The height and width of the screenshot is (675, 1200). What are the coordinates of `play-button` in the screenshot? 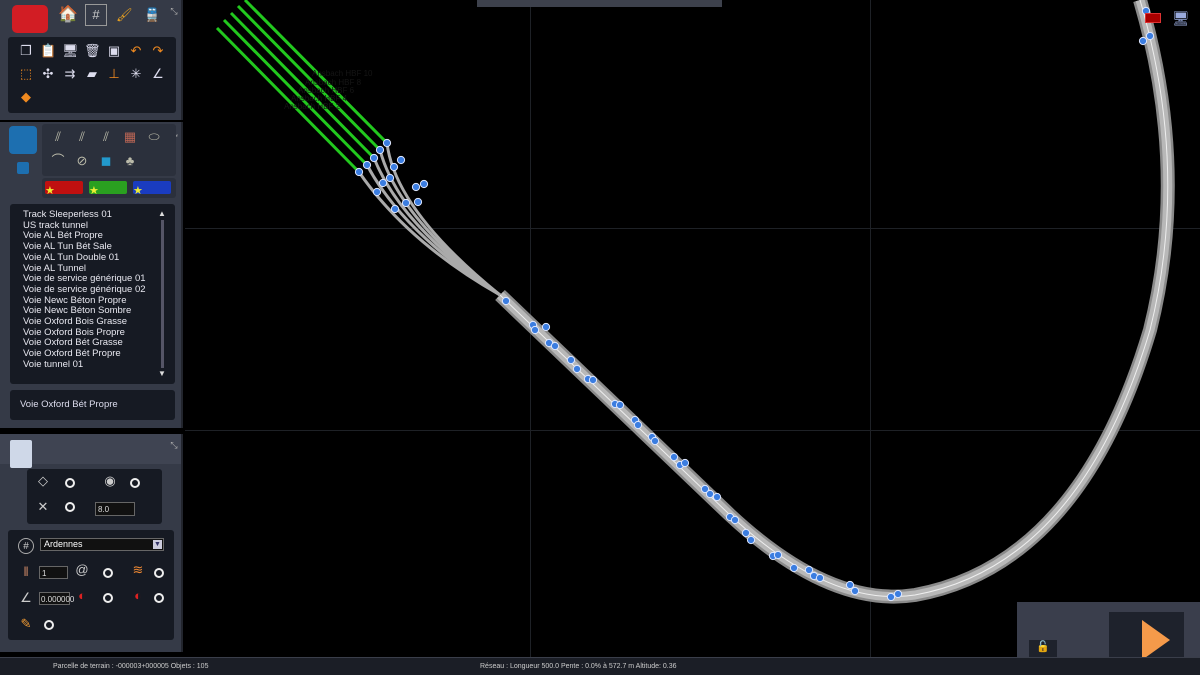 It's located at (1156, 640).